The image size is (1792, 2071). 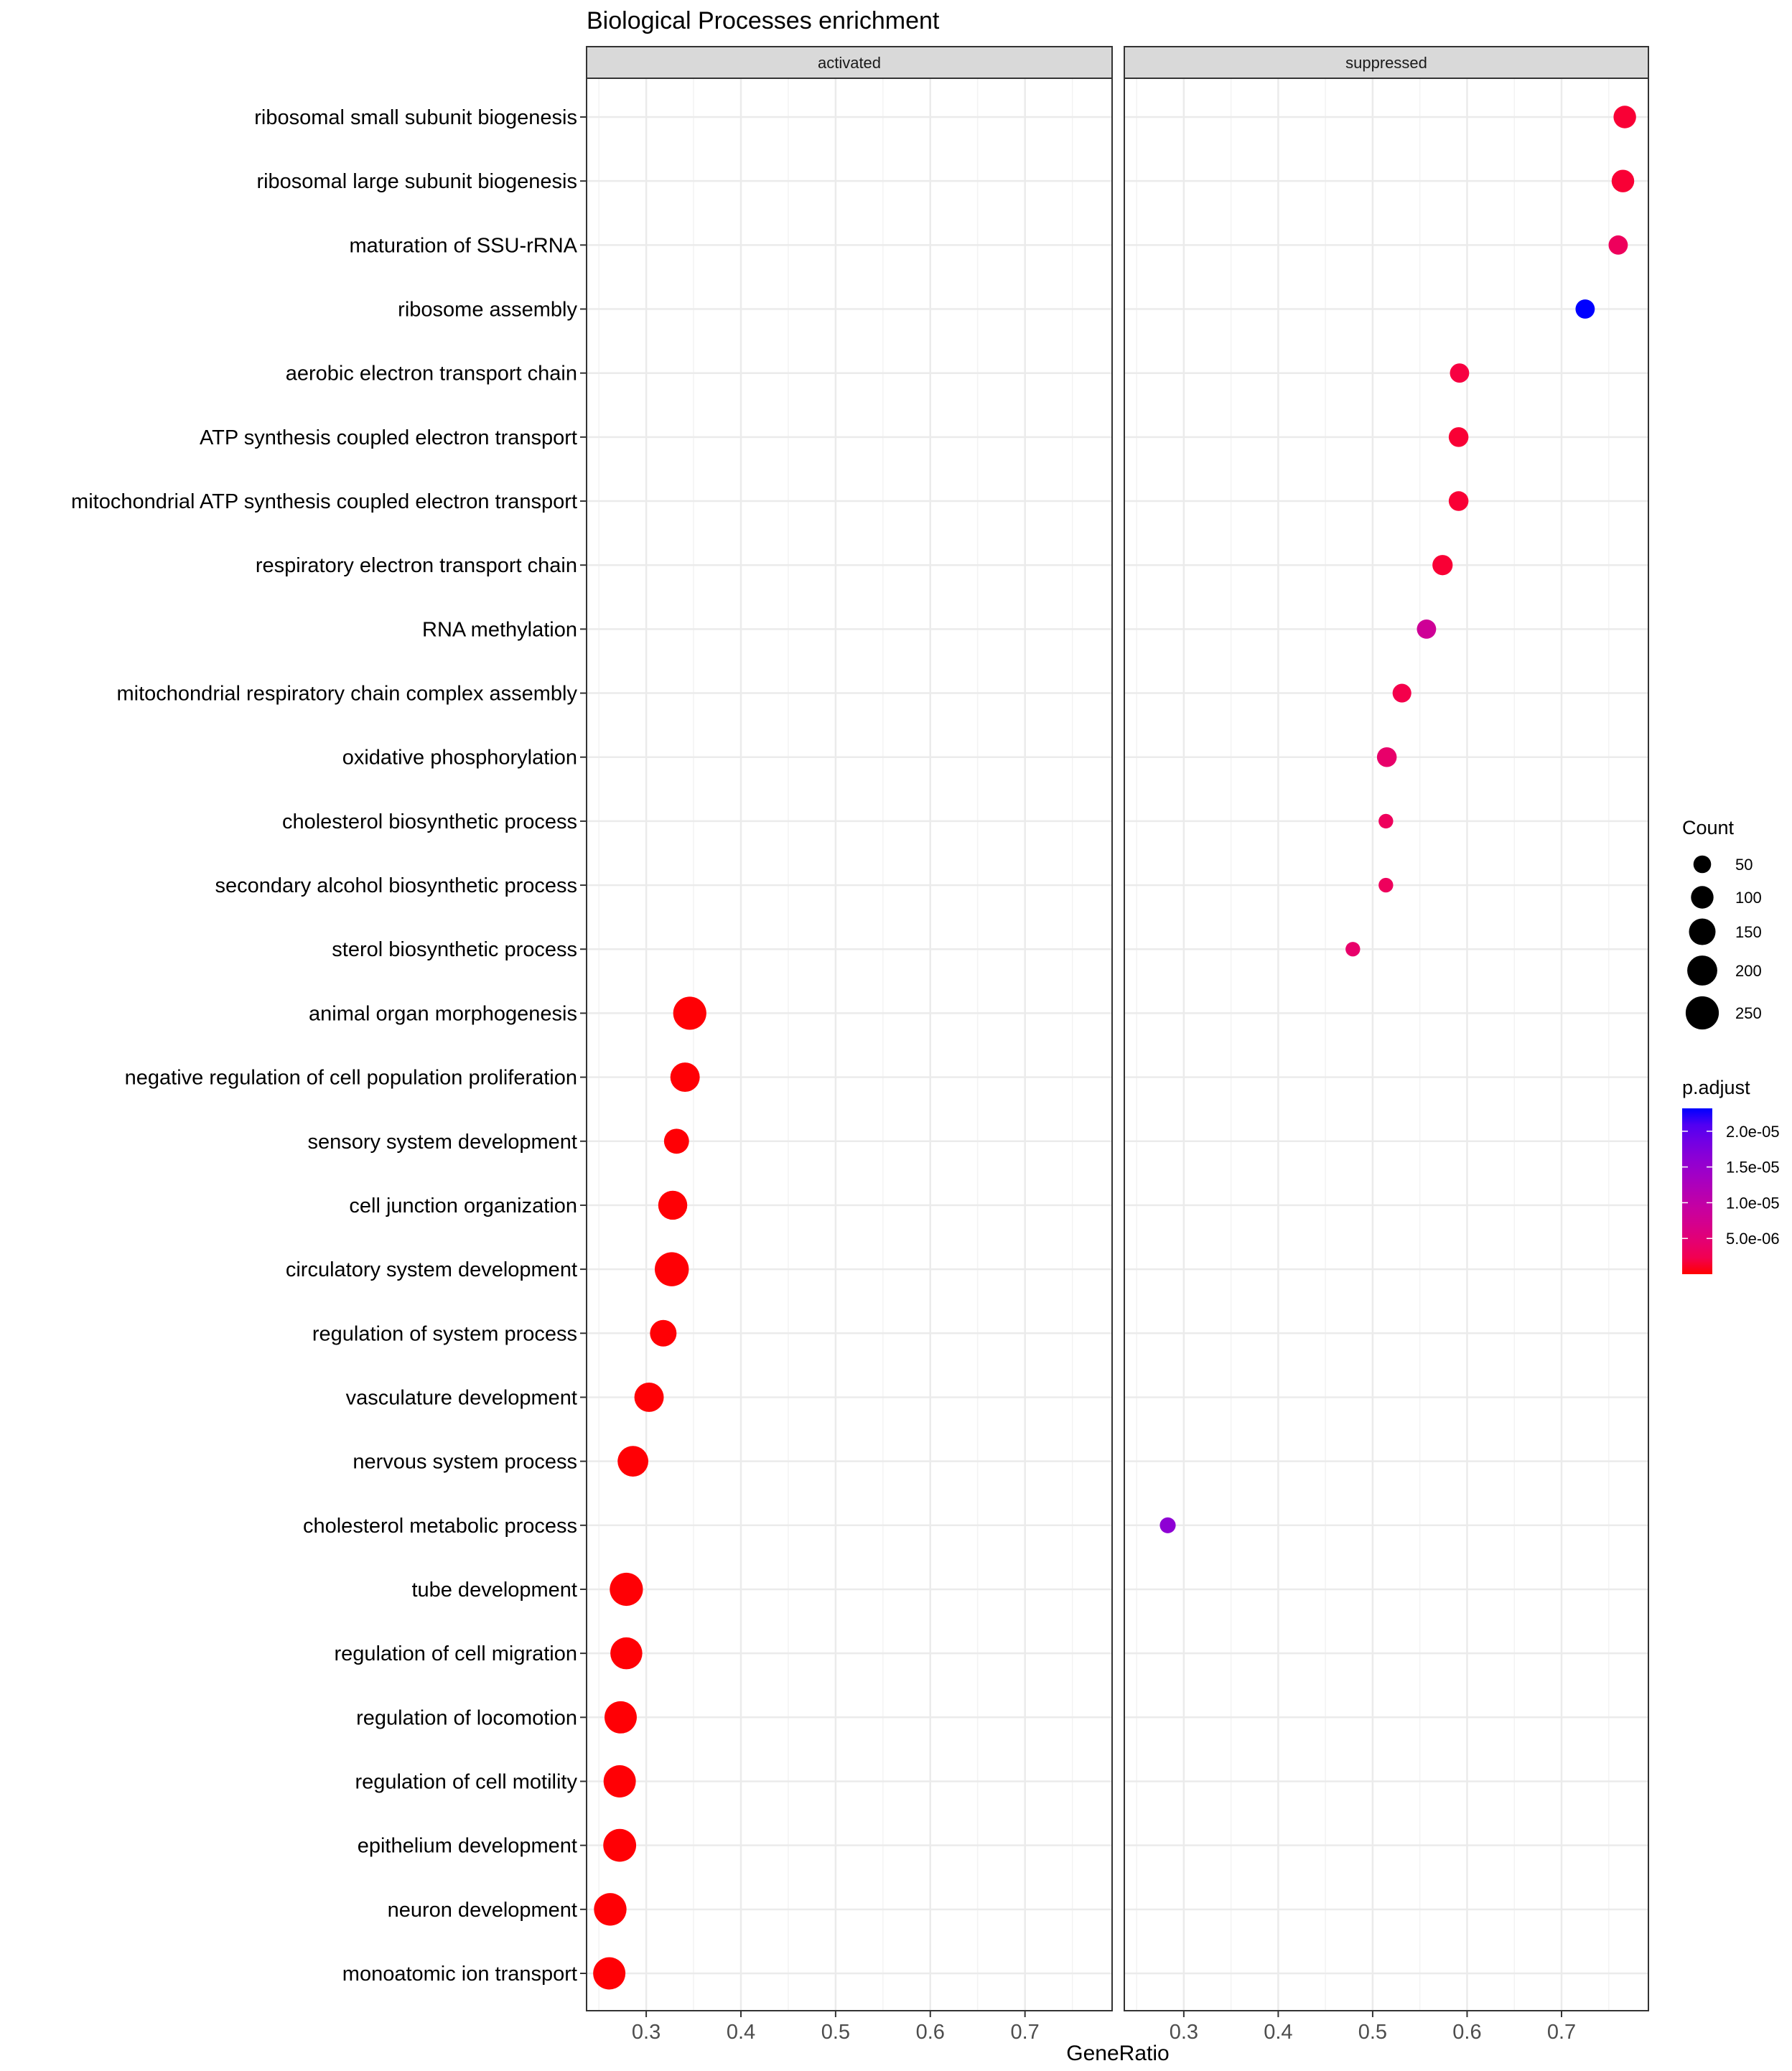 I want to click on color-legend-label: 5.0e-06, so click(x=1753, y=1239).